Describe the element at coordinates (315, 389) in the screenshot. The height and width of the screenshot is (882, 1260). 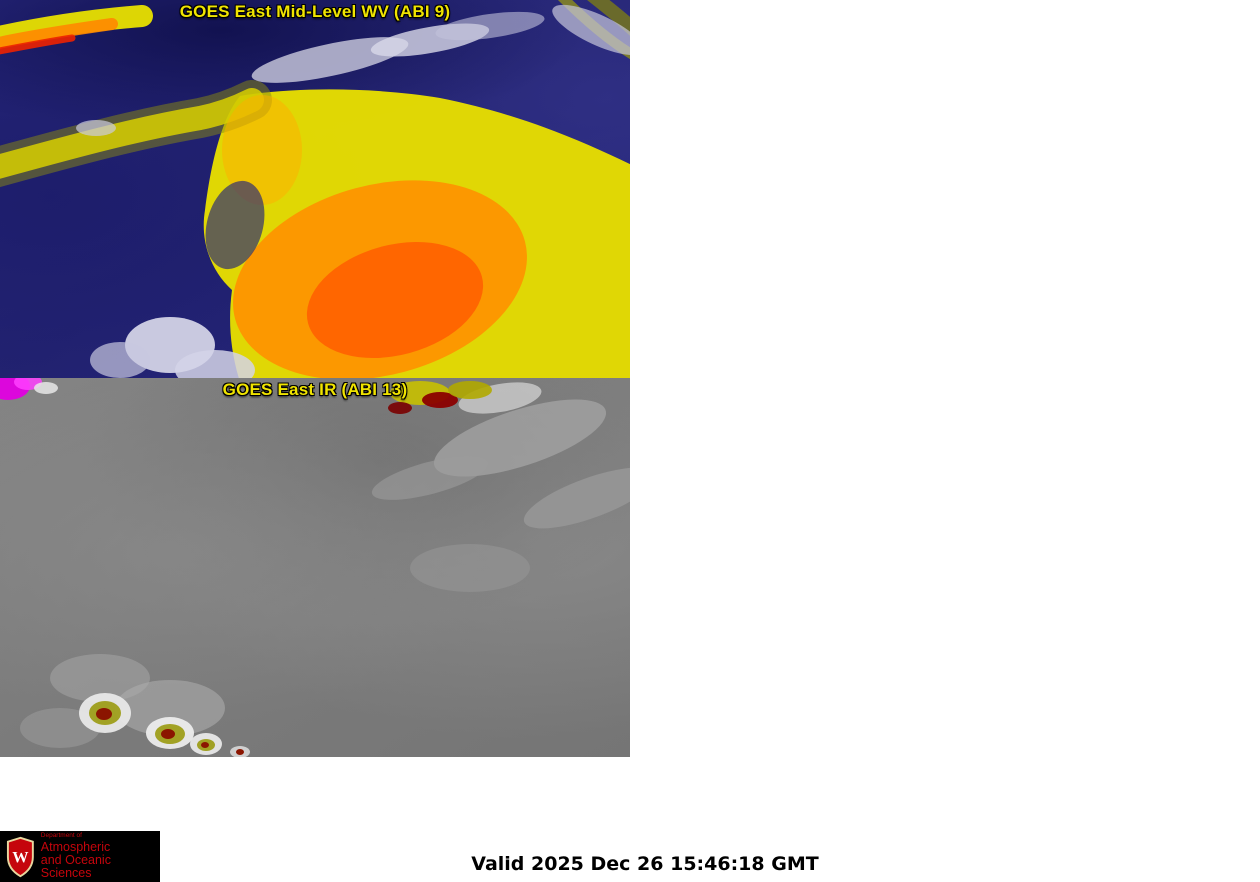
I see `panel-title-ir: GOES East IR (ABI 13)` at that location.